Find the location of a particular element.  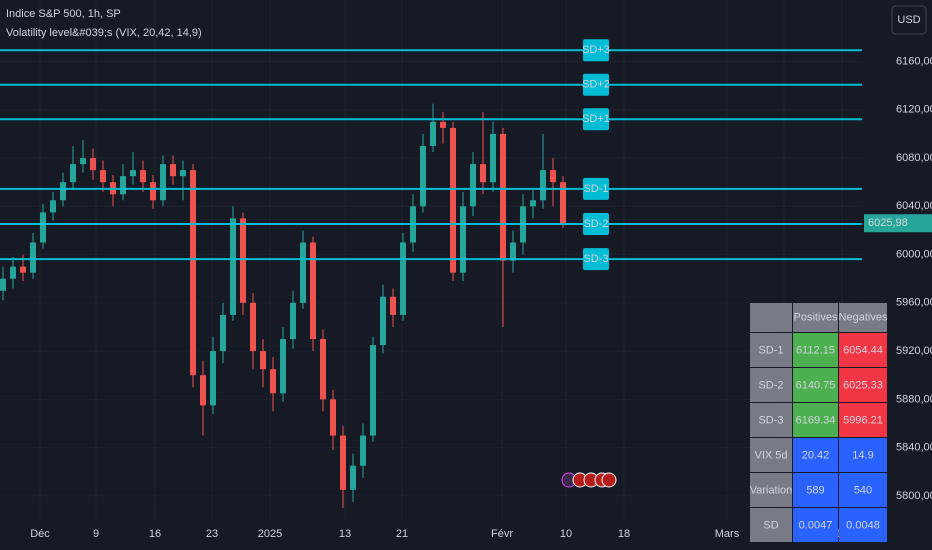

table-value: 6112.15 is located at coordinates (815, 350).